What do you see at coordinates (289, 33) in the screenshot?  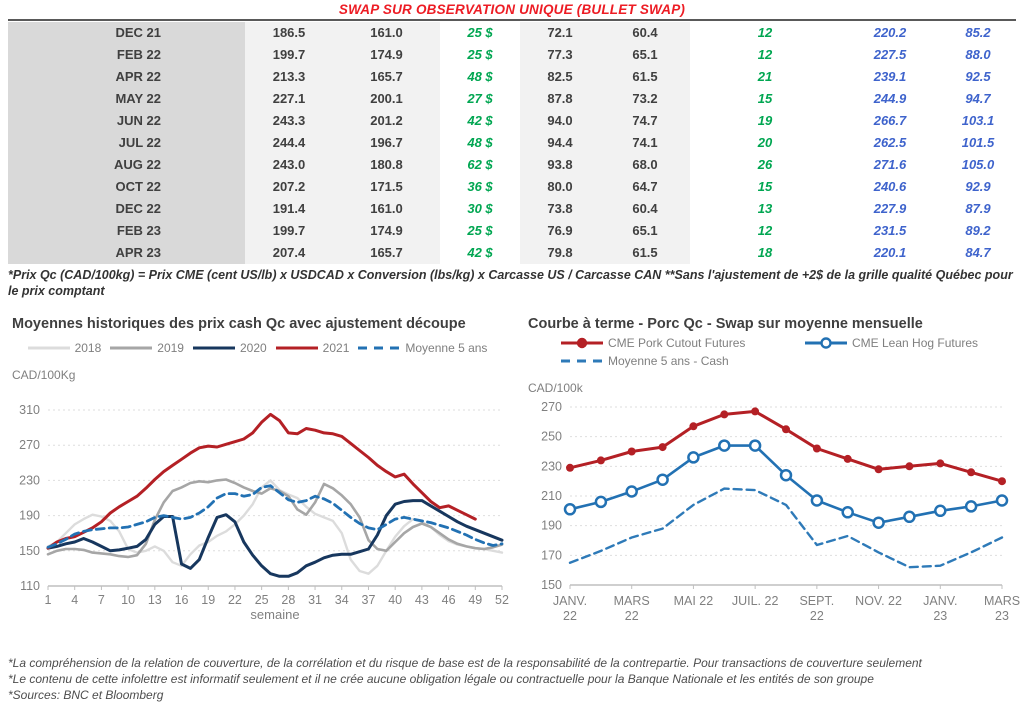 I see `table-cell-value: 186.5` at bounding box center [289, 33].